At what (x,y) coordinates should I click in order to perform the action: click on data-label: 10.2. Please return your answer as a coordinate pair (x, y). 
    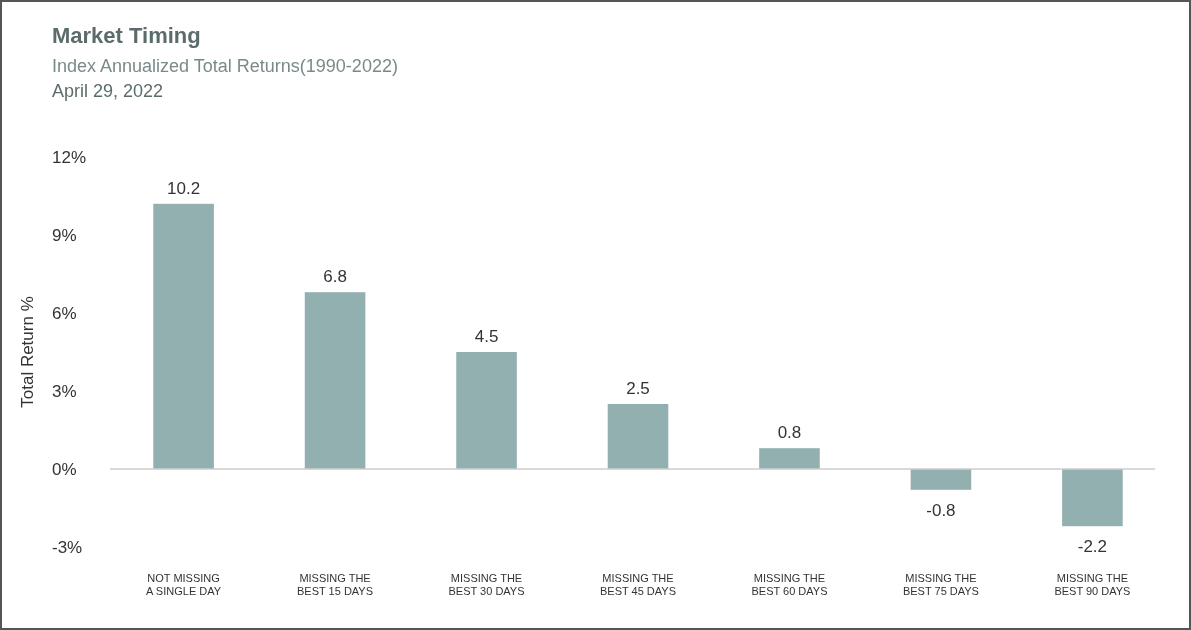
    Looking at the image, I should click on (184, 188).